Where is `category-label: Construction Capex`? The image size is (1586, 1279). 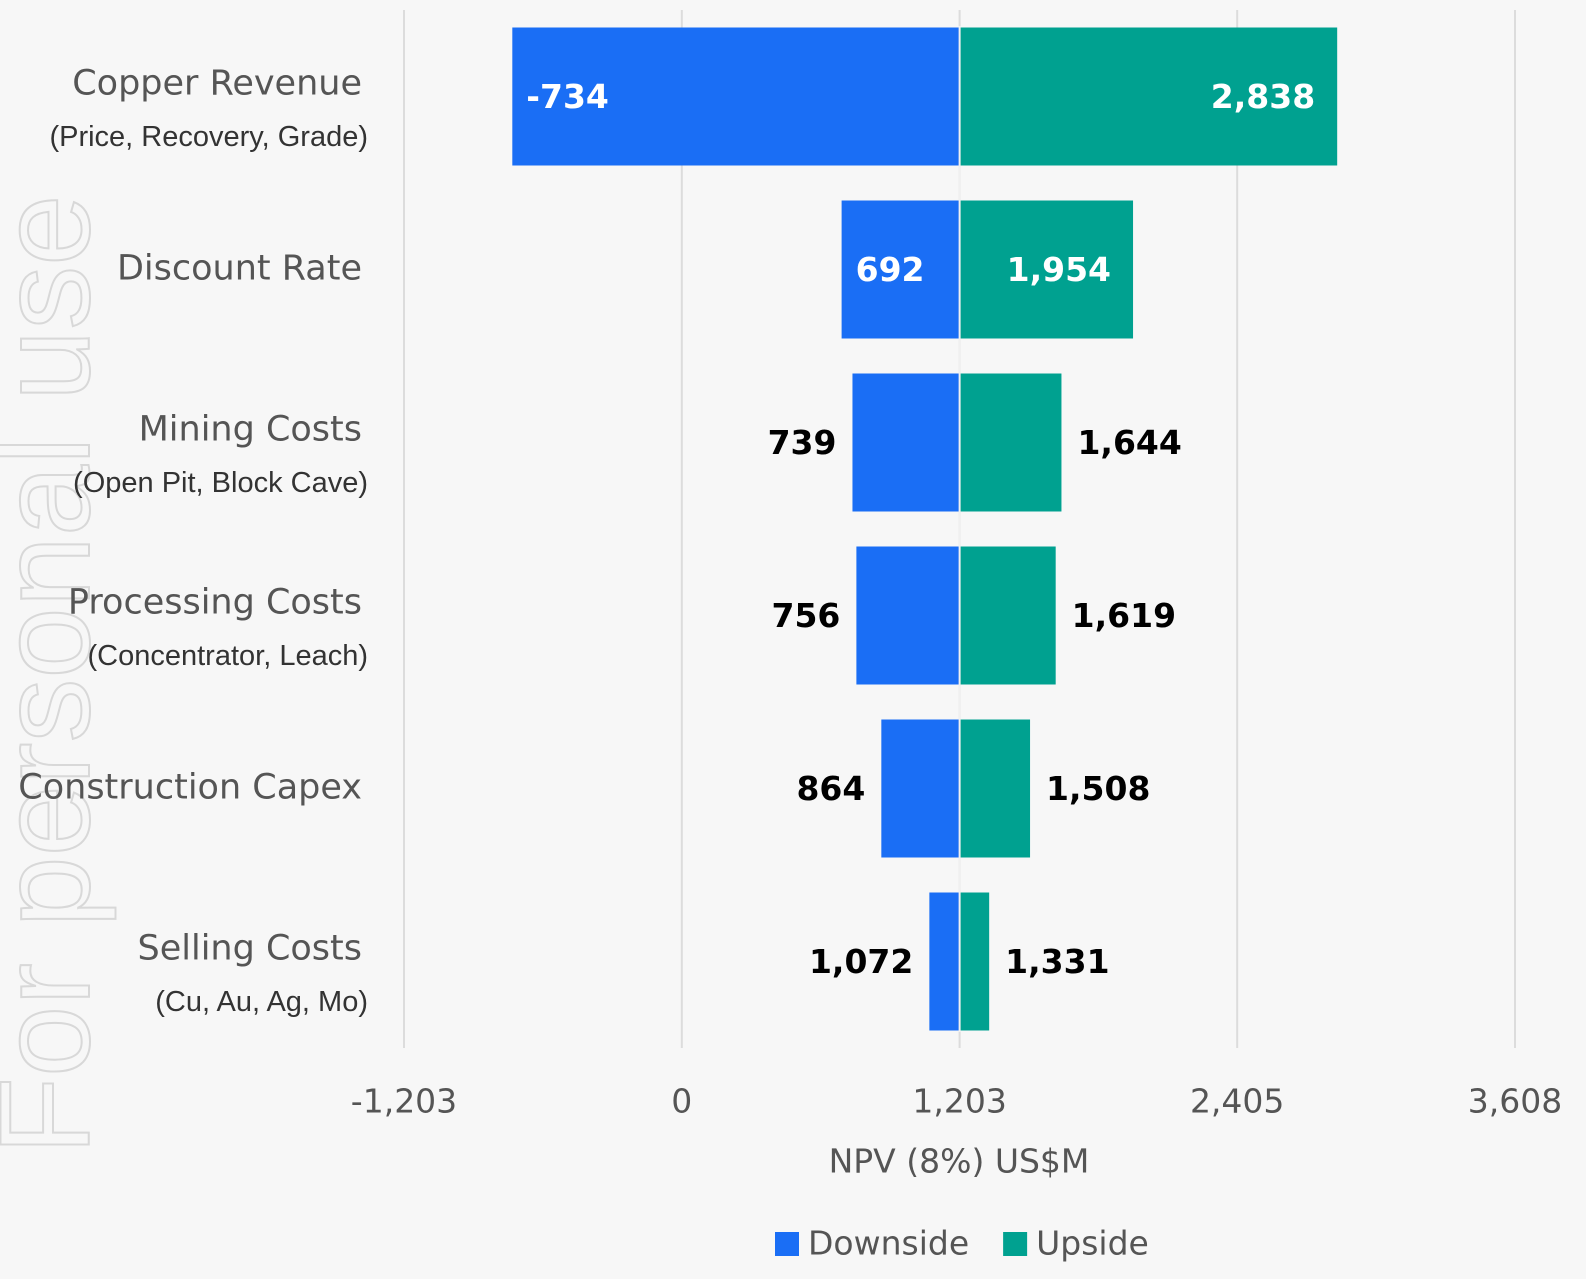
category-label: Construction Capex is located at coordinates (190, 788).